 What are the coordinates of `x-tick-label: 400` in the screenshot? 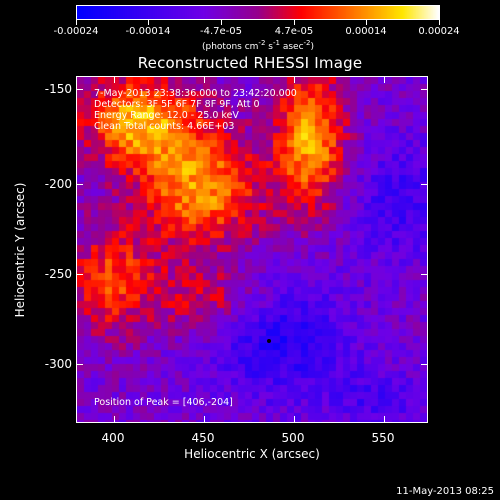 It's located at (113, 438).